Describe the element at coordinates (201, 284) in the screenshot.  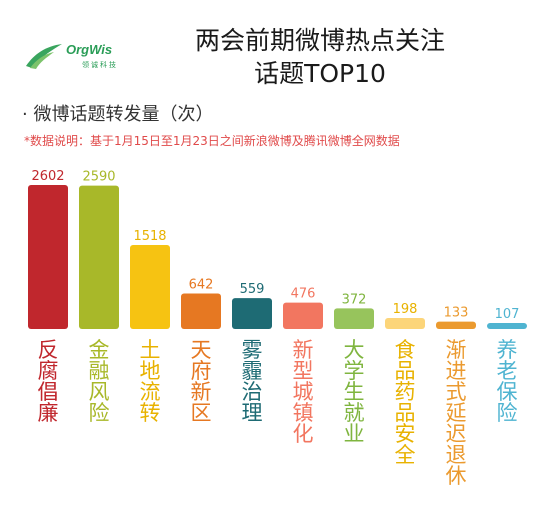
I see `value-label-4: 642` at that location.